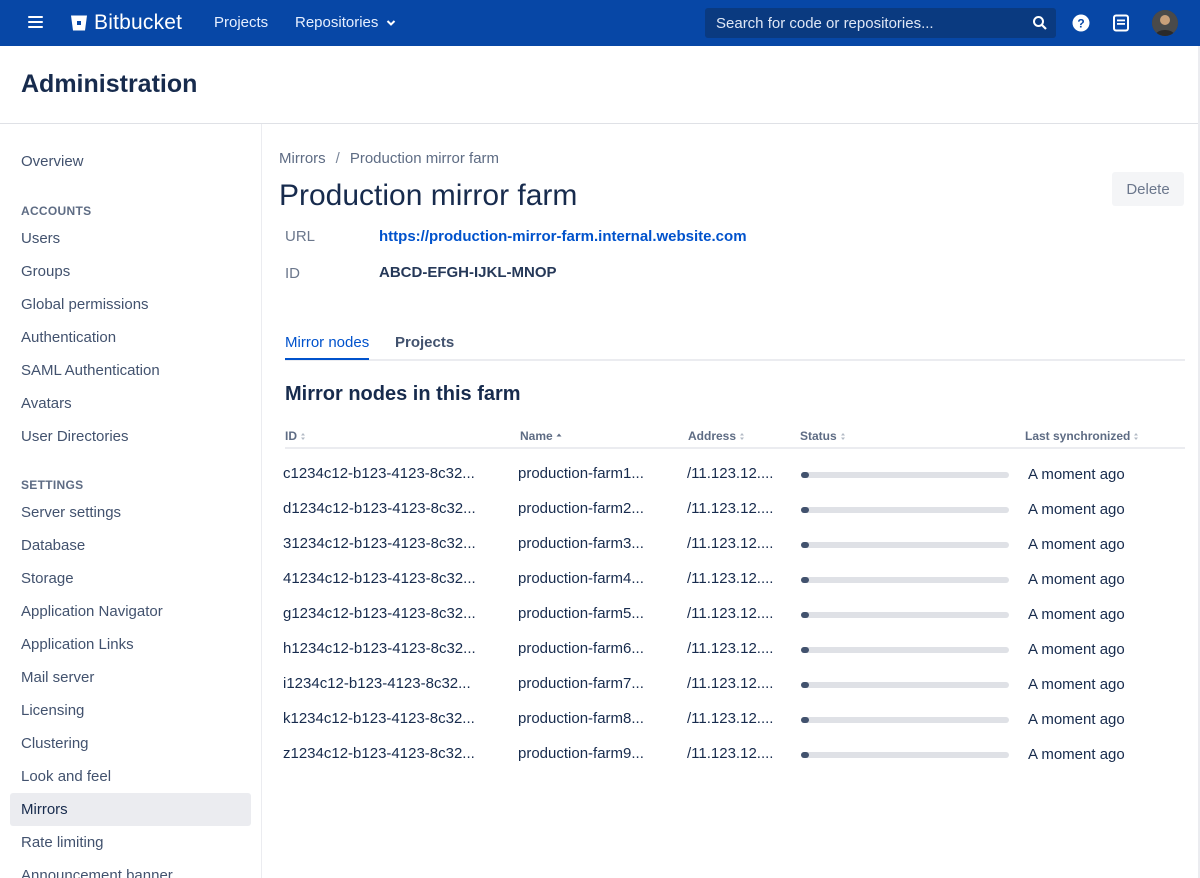  Describe the element at coordinates (69, 337) in the screenshot. I see `sidebar-item-authentication: Authentication` at that location.